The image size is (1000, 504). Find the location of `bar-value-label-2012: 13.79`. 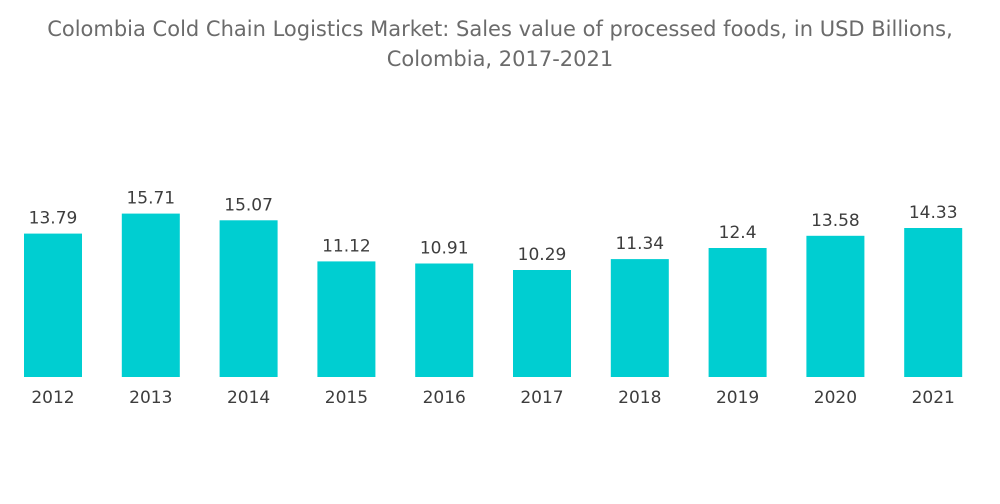

bar-value-label-2012: 13.79 is located at coordinates (53, 219).